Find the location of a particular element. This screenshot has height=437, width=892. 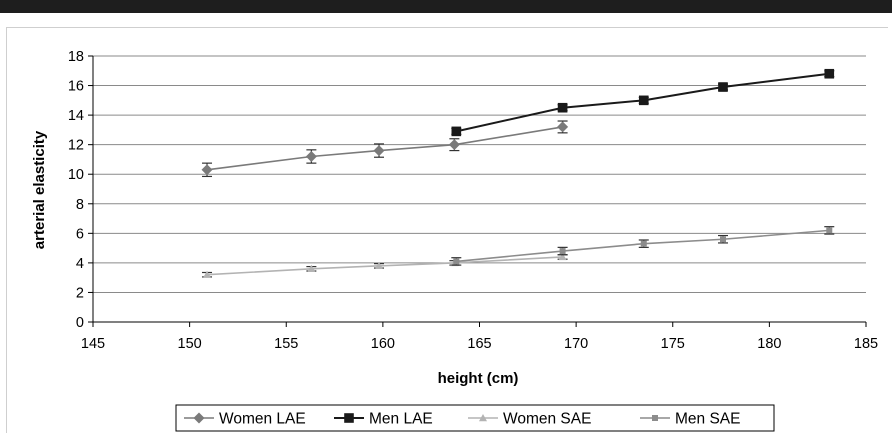

y-tick-label: 0 is located at coordinates (80, 323).